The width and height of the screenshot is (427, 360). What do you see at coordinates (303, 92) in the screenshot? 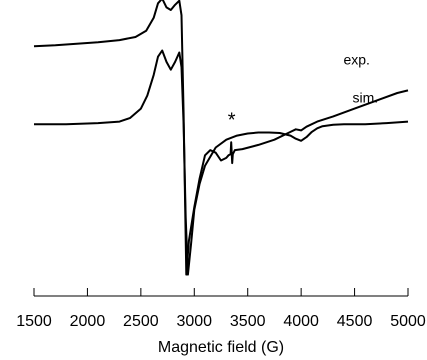
I see `chart-annotations: * exp. sim.` at bounding box center [303, 92].